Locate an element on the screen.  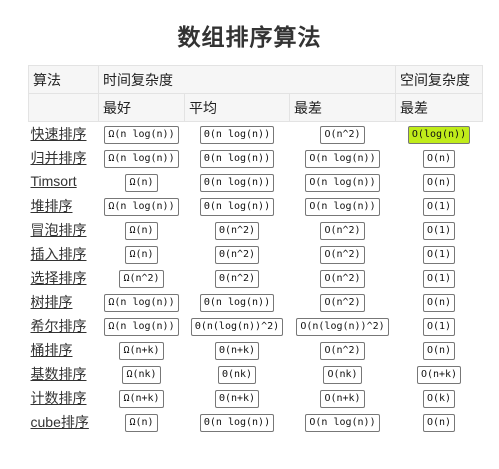
algorithm-link: 希尔排序 is located at coordinates (58, 326).